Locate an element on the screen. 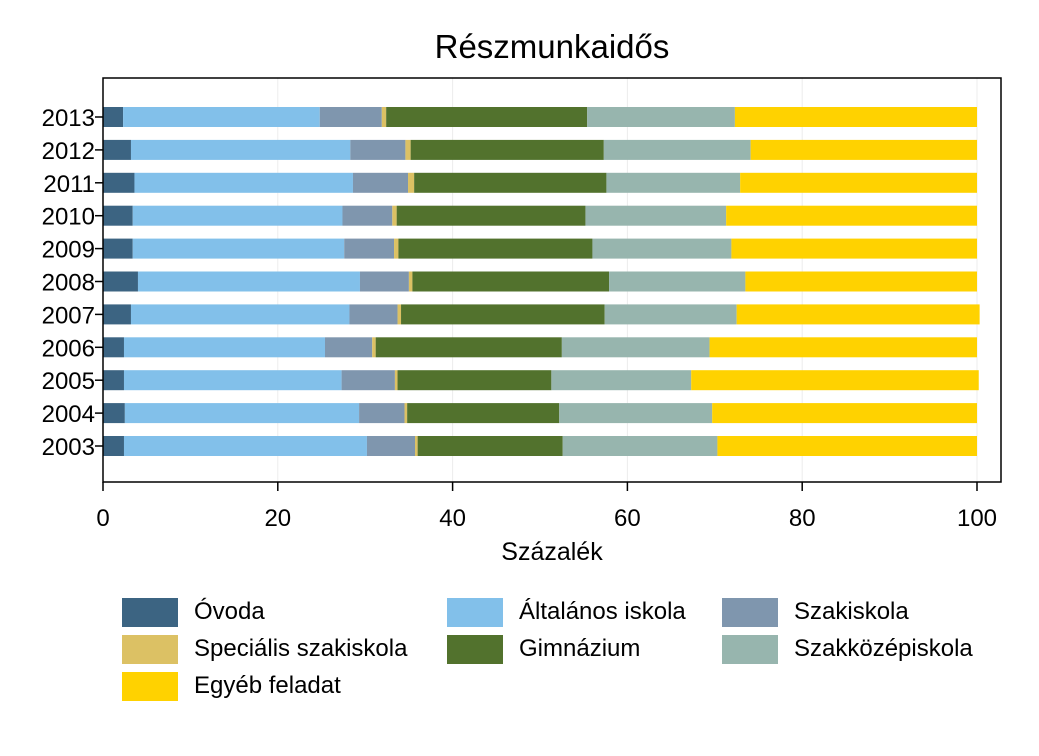 The height and width of the screenshot is (756, 1039). y-tick-label: 2005 is located at coordinates (68, 381).